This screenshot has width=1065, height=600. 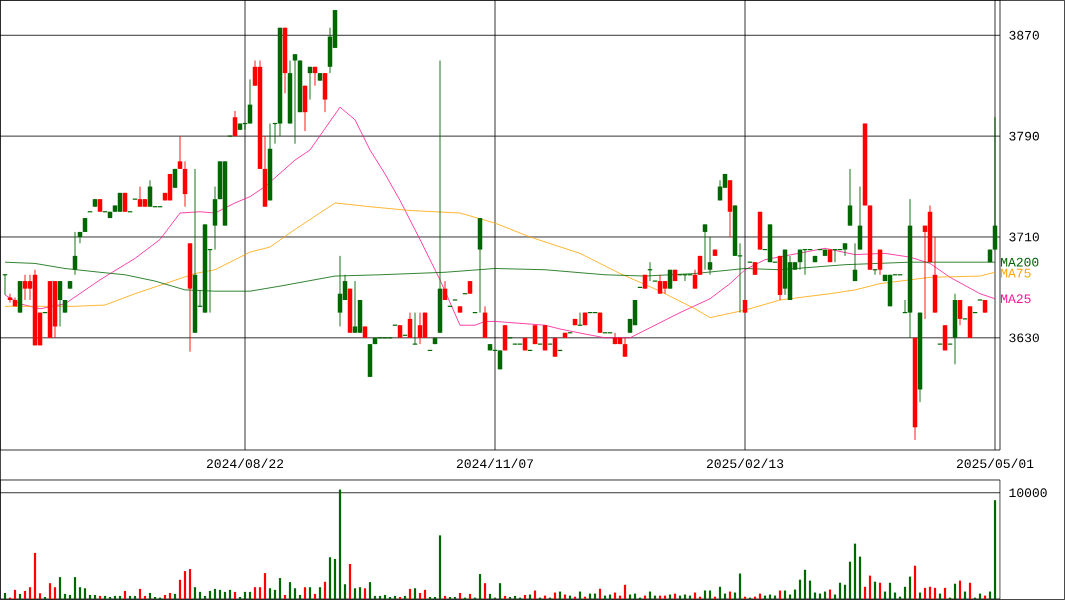 What do you see at coordinates (745, 463) in the screenshot?
I see `x-tick-label: 2025/02/13` at bounding box center [745, 463].